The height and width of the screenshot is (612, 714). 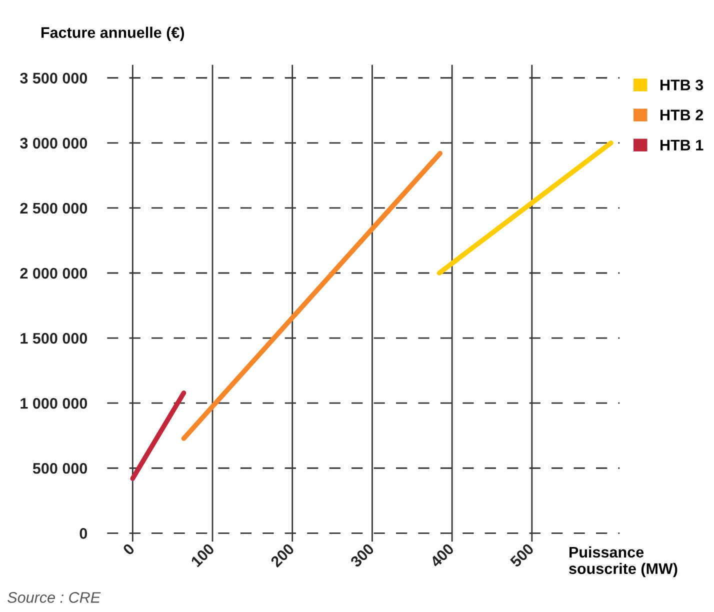 I want to click on x-tick-label: 500, so click(x=521, y=555).